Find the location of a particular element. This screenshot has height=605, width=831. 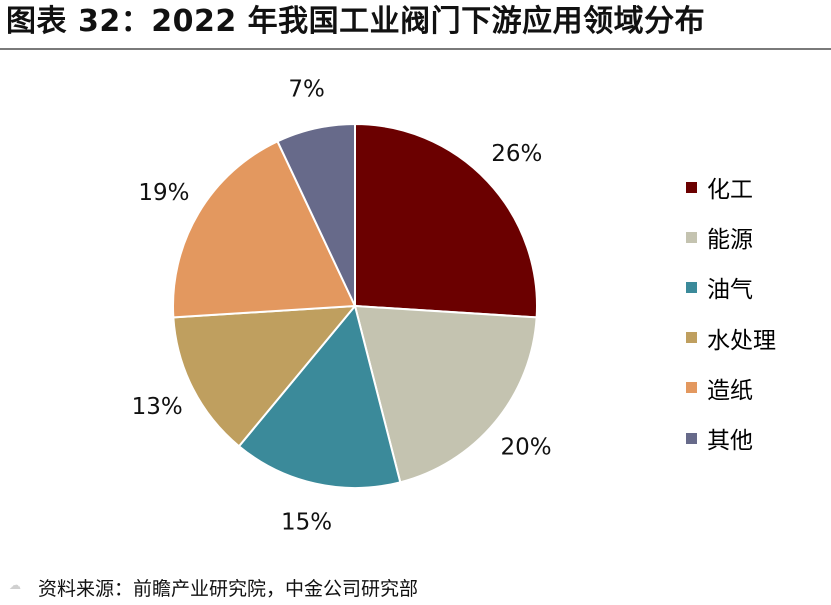

legend-label-4: 造纸 is located at coordinates (730, 390).